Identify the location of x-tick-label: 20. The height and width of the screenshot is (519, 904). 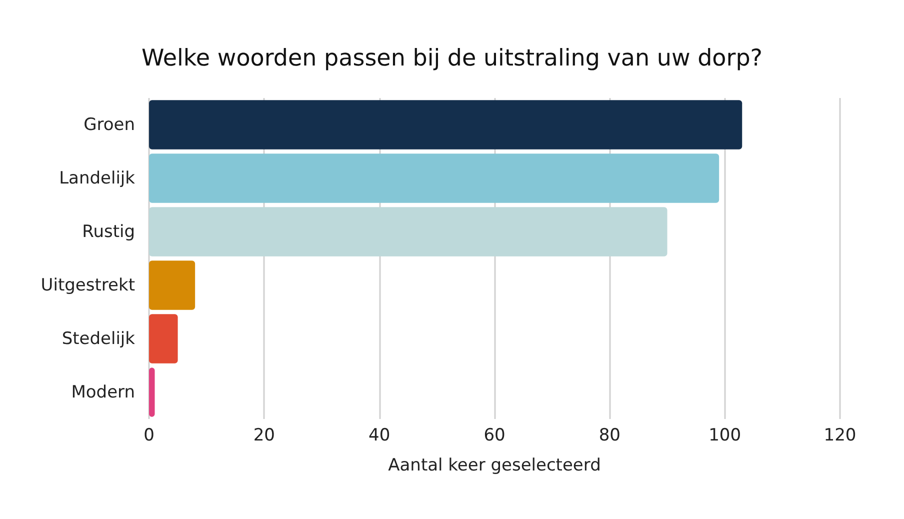
(264, 436).